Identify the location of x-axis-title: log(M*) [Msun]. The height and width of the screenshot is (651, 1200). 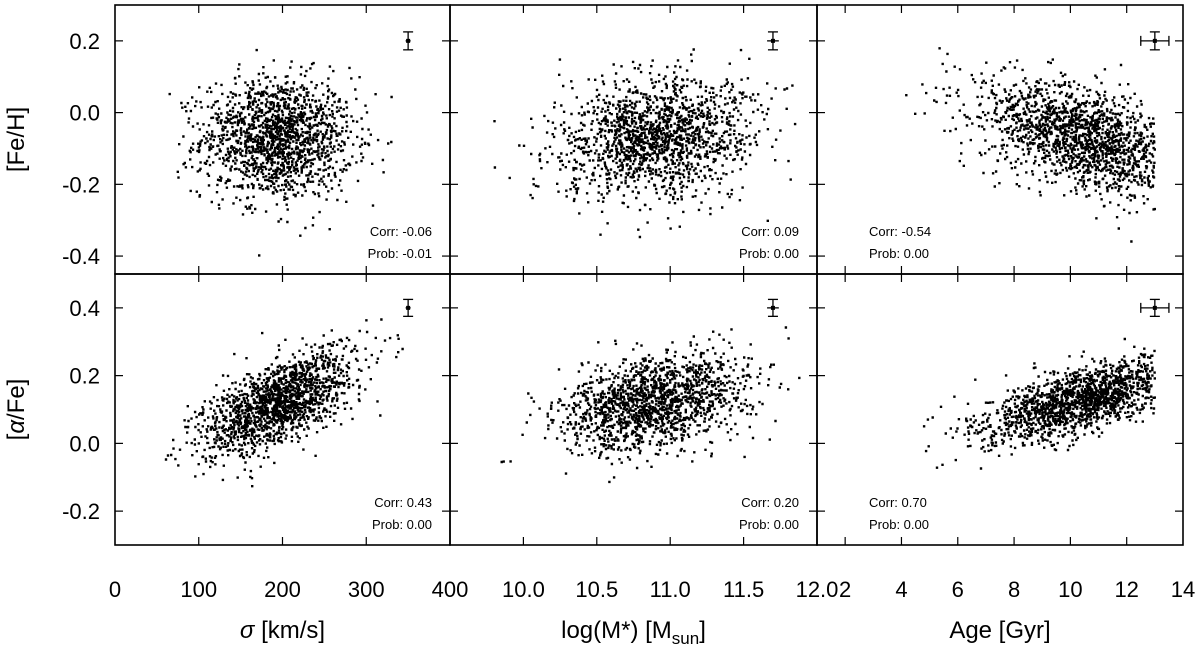
(633, 632).